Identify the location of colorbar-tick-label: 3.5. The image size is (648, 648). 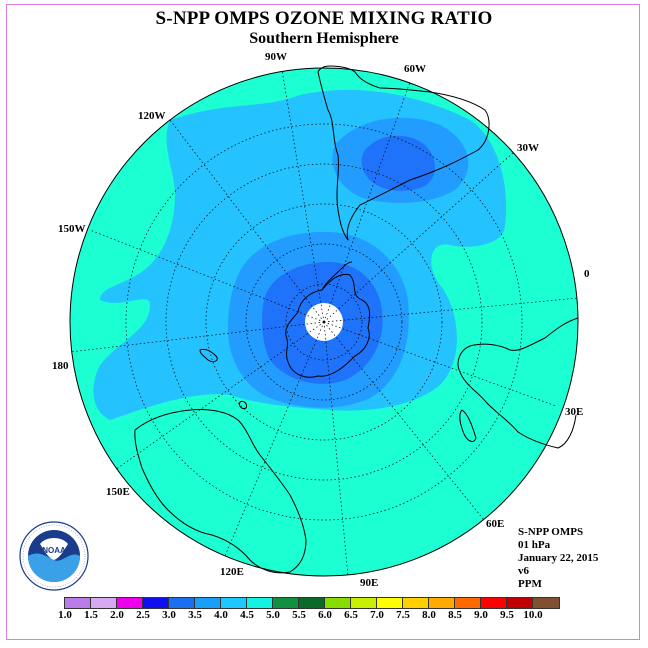
(195, 615).